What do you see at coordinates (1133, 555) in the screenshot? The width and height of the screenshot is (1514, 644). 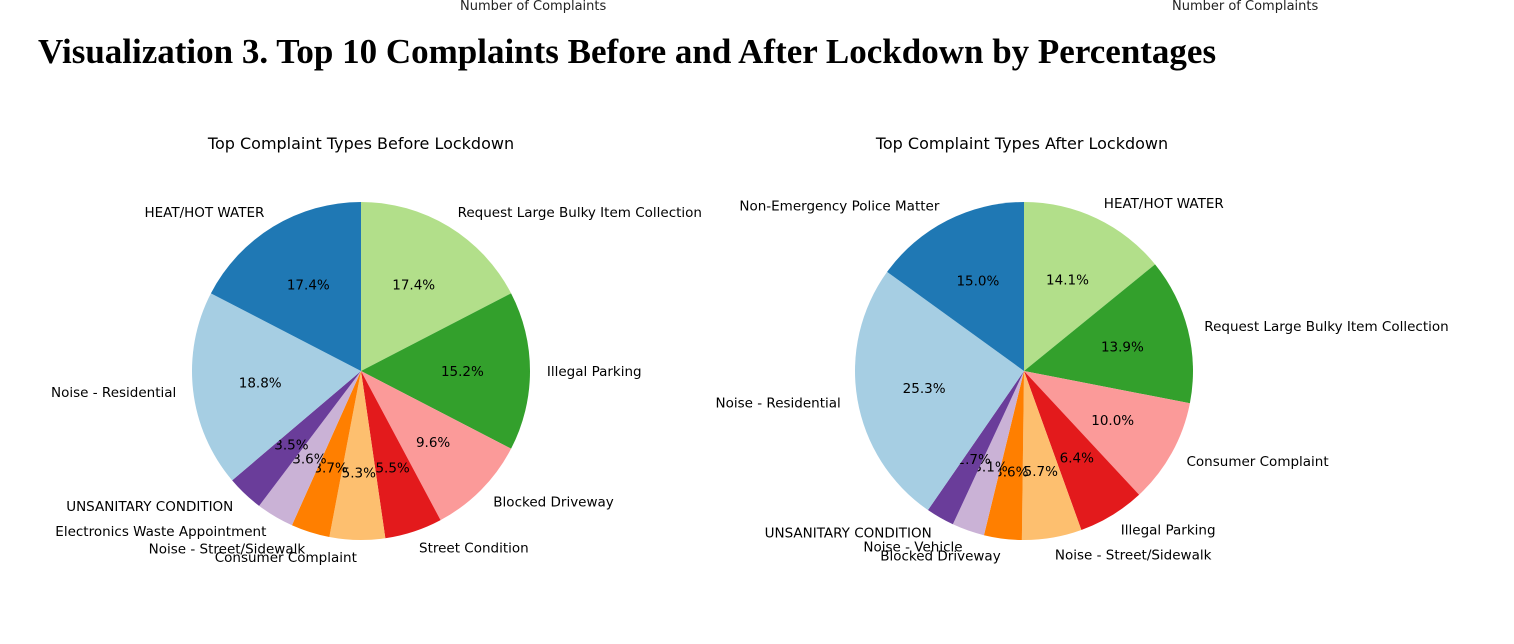 I see `slice-label-after-noise-street-sidewalk: Noise - Street/Sidewalk` at bounding box center [1133, 555].